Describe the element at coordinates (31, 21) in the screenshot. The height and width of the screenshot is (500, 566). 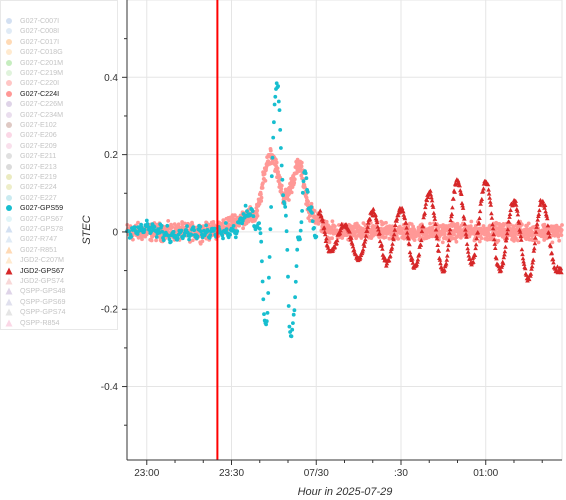
I see `legend-item: G027-C007I` at that location.